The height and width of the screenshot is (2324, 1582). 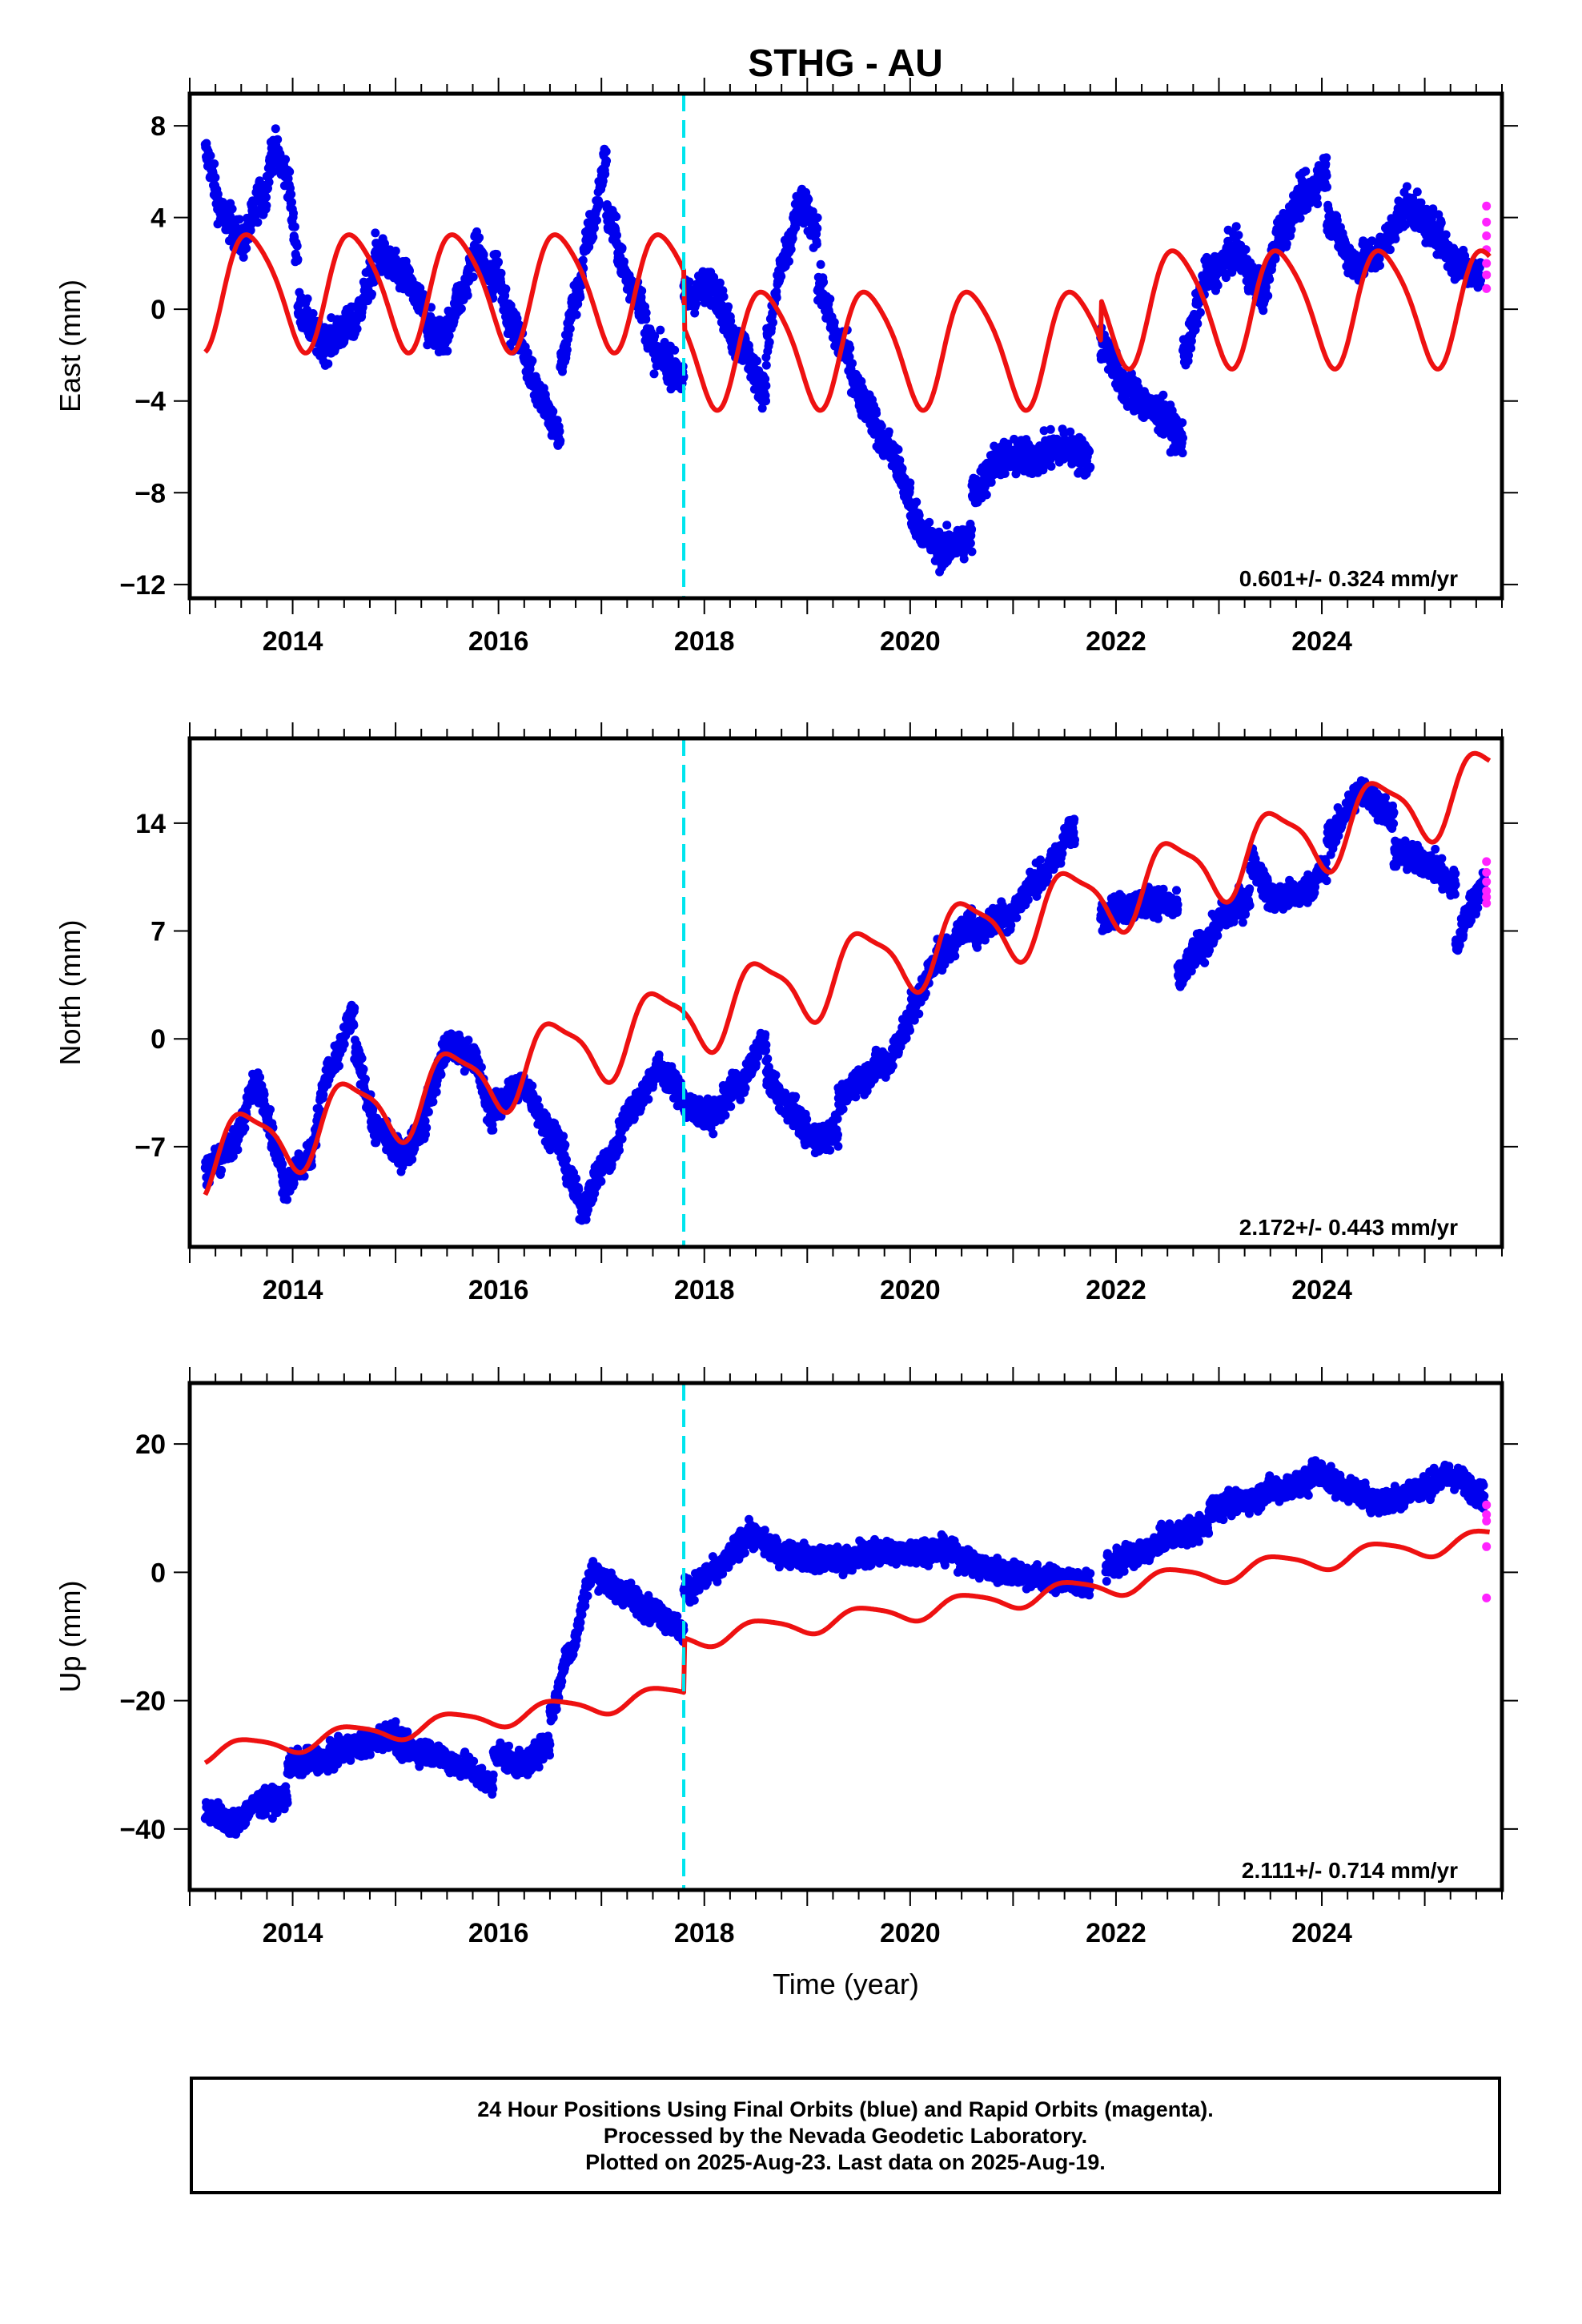 What do you see at coordinates (142, 585) in the screenshot?
I see `y-tick-label: −12` at bounding box center [142, 585].